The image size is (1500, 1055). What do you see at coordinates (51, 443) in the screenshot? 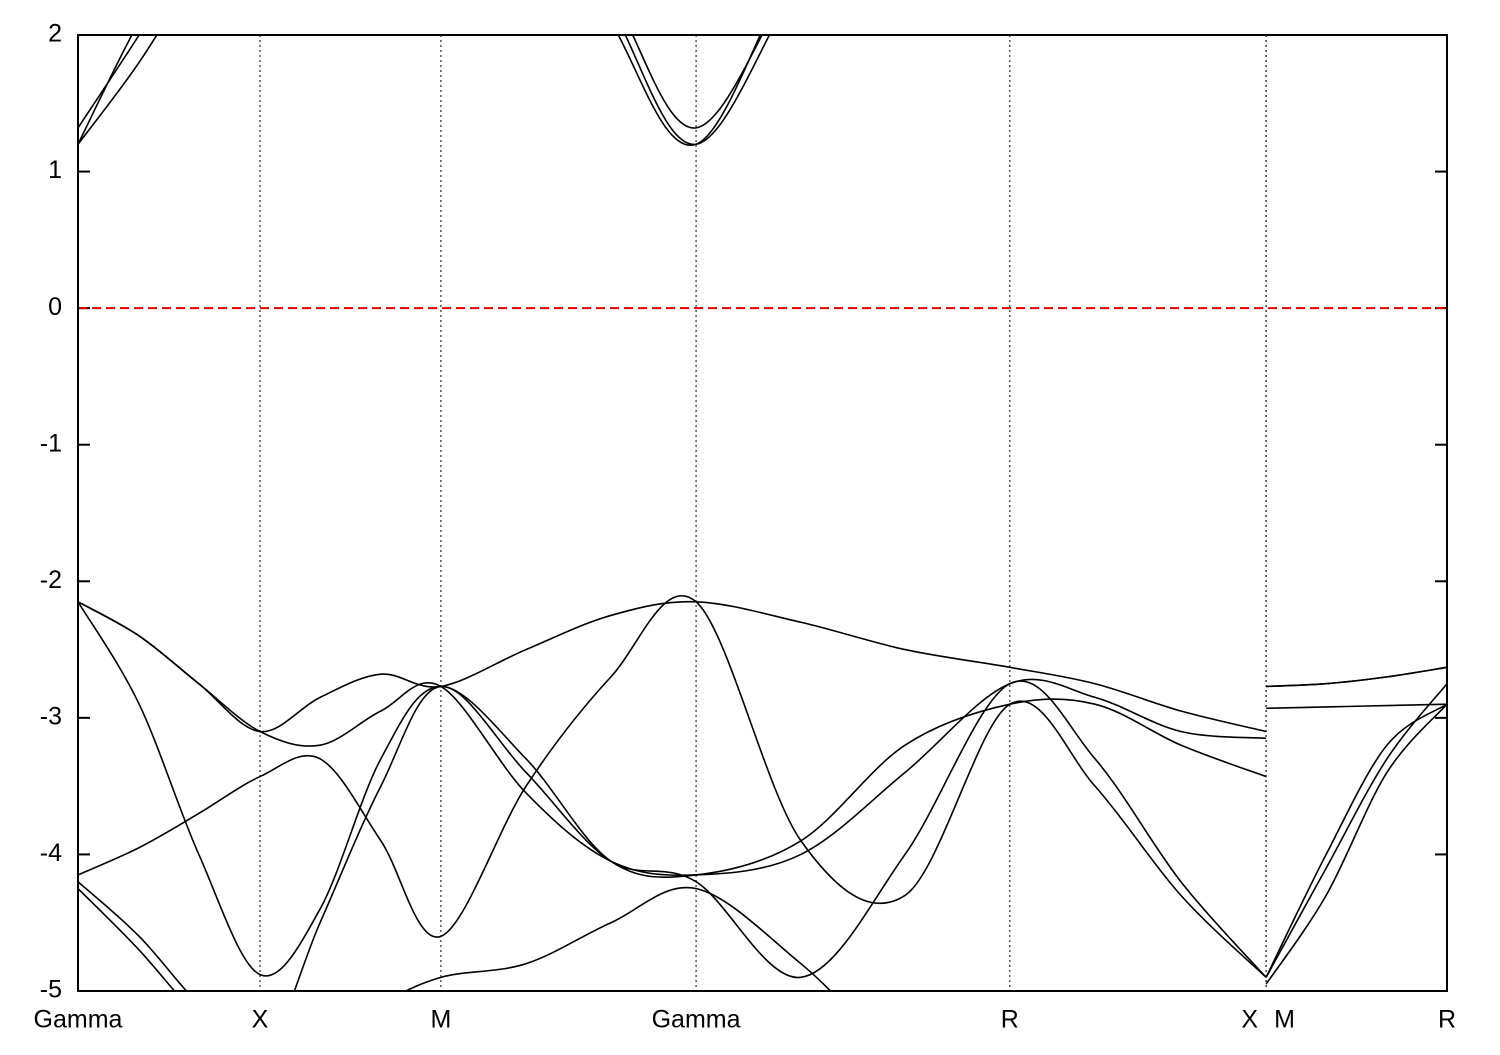
I see `y-tick-label: -1` at bounding box center [51, 443].